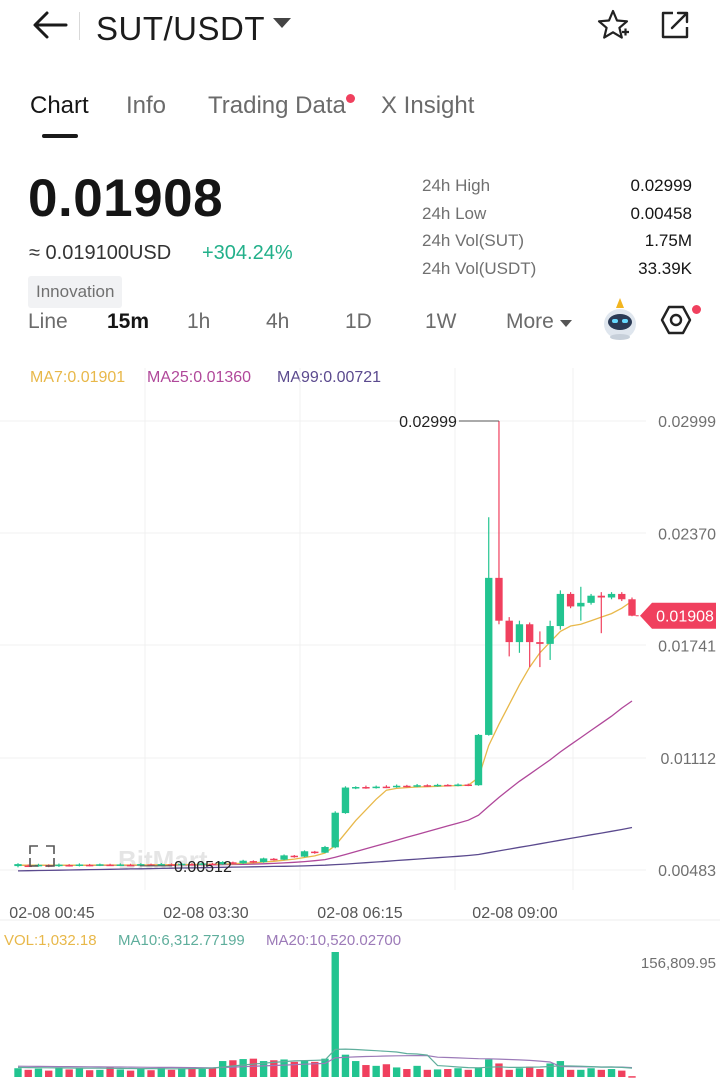 The image size is (720, 1081). Describe the element at coordinates (676, 320) in the screenshot. I see `indicator-settings-icon` at that location.